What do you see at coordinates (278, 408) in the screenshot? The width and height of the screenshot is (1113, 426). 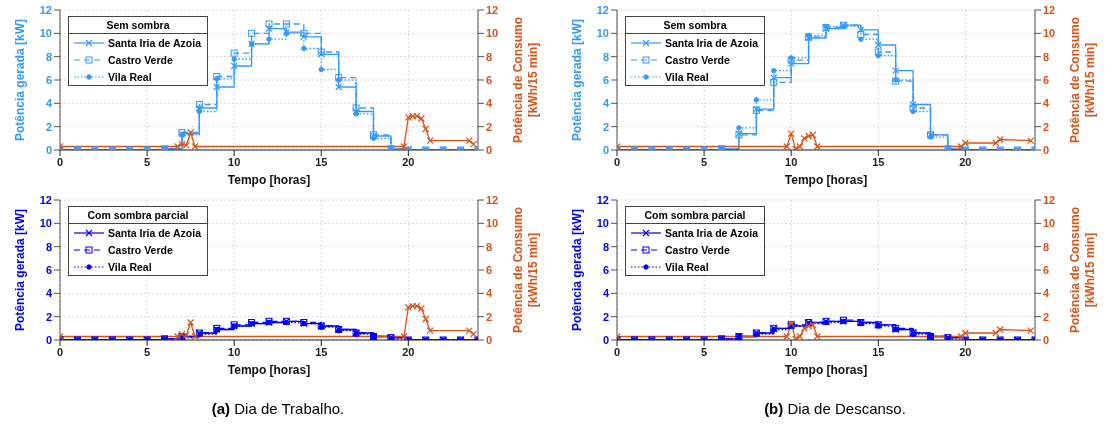 I see `text: (a) Dia de Trabalho.` at bounding box center [278, 408].